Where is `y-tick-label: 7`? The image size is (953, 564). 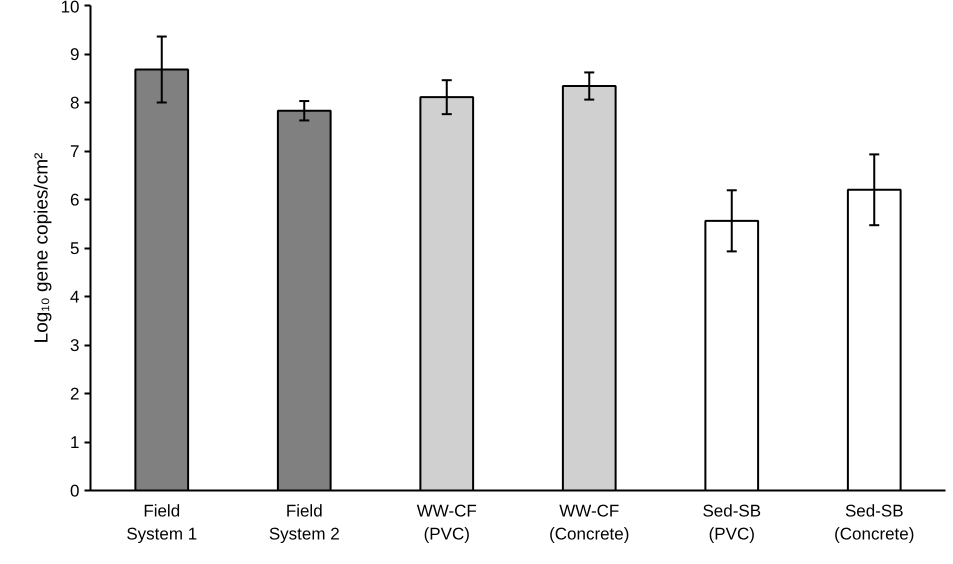 y-tick-label: 7 is located at coordinates (75, 151).